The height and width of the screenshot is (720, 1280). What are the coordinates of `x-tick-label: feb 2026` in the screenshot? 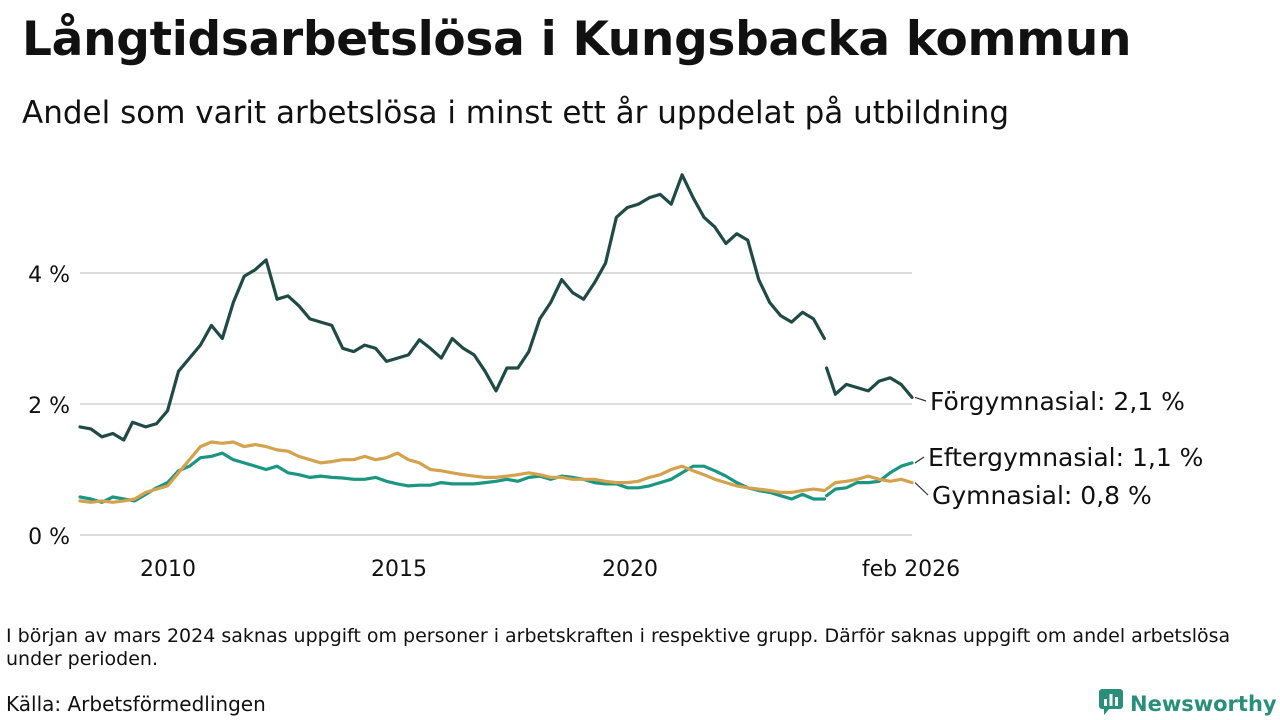 It's located at (911, 569).